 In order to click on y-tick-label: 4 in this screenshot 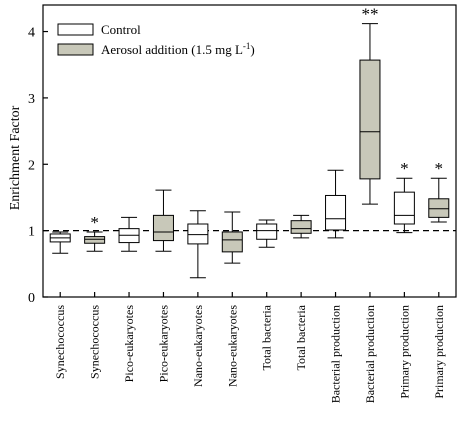, I will do `click(31, 33)`.